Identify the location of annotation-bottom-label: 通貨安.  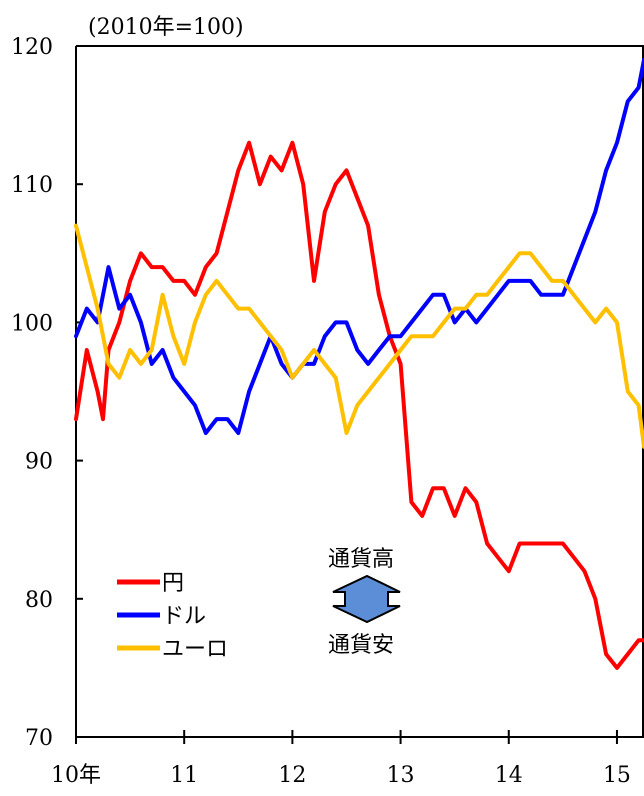
(361, 645).